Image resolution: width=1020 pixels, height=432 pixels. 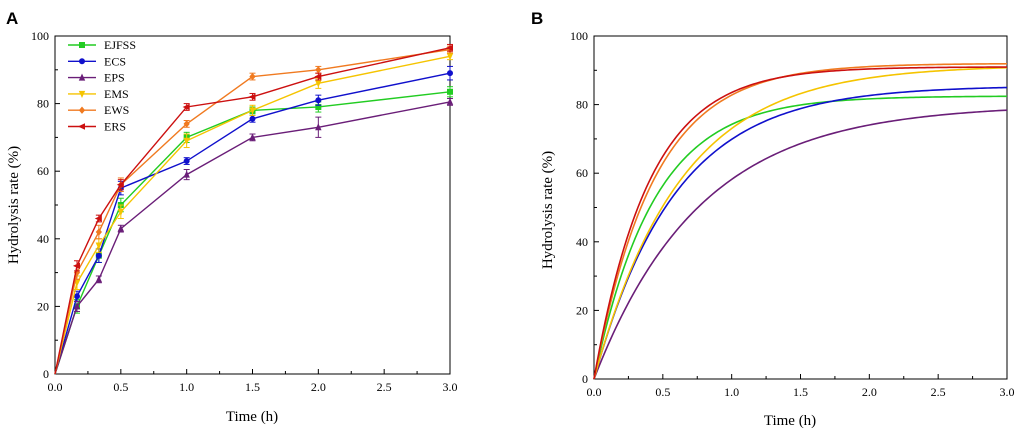 I want to click on legend-marker-ecs, so click(x=82, y=61).